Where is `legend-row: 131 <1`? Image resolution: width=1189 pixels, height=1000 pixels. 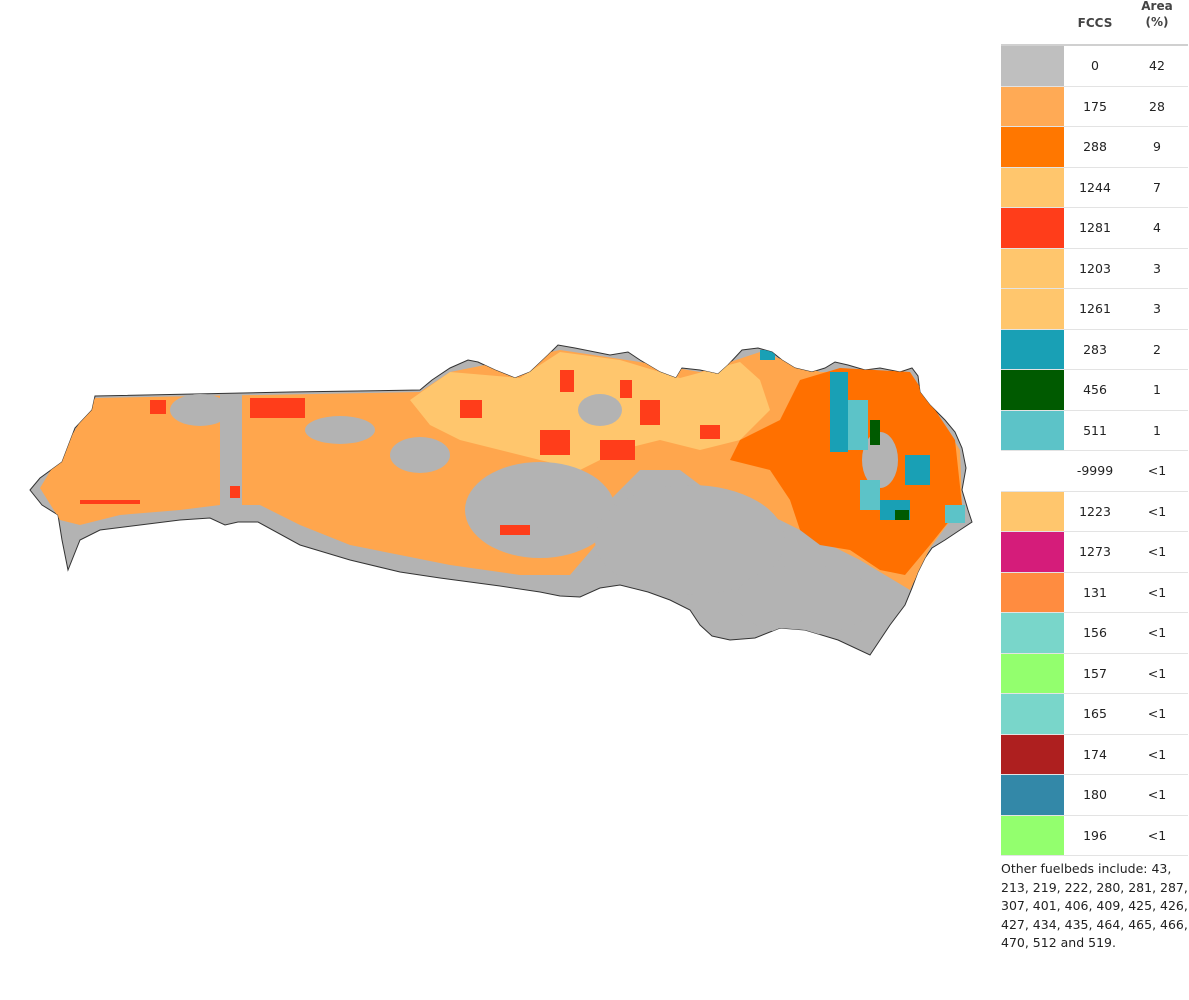 legend-row: 131 <1 is located at coordinates (1094, 592).